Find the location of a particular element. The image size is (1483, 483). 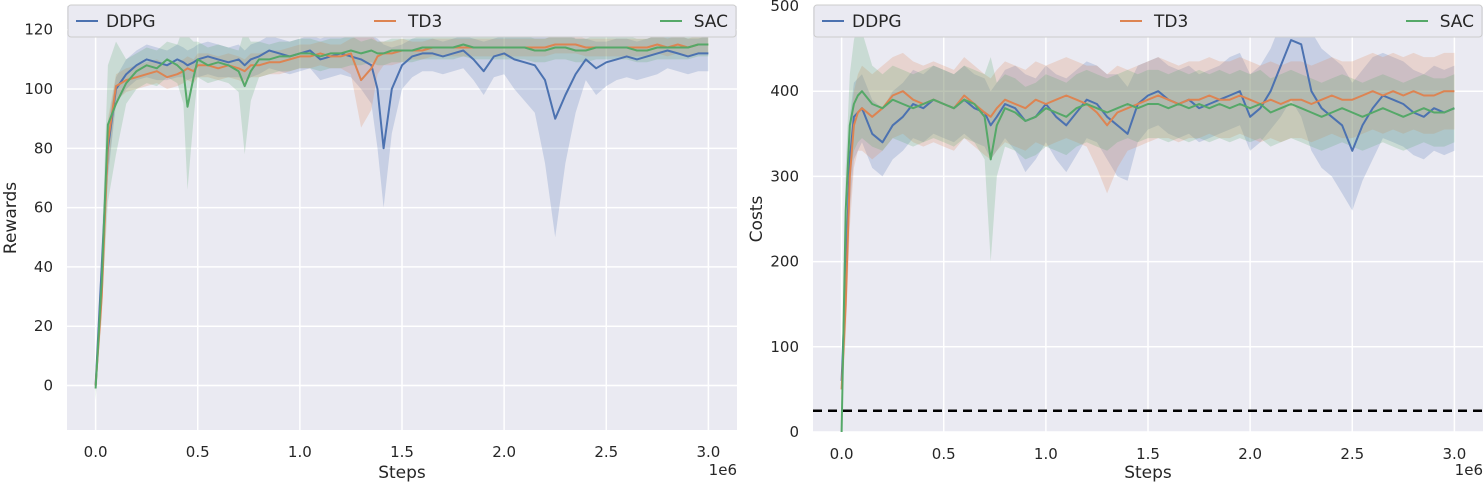

y-tick-label: 200 is located at coordinates (784, 262).